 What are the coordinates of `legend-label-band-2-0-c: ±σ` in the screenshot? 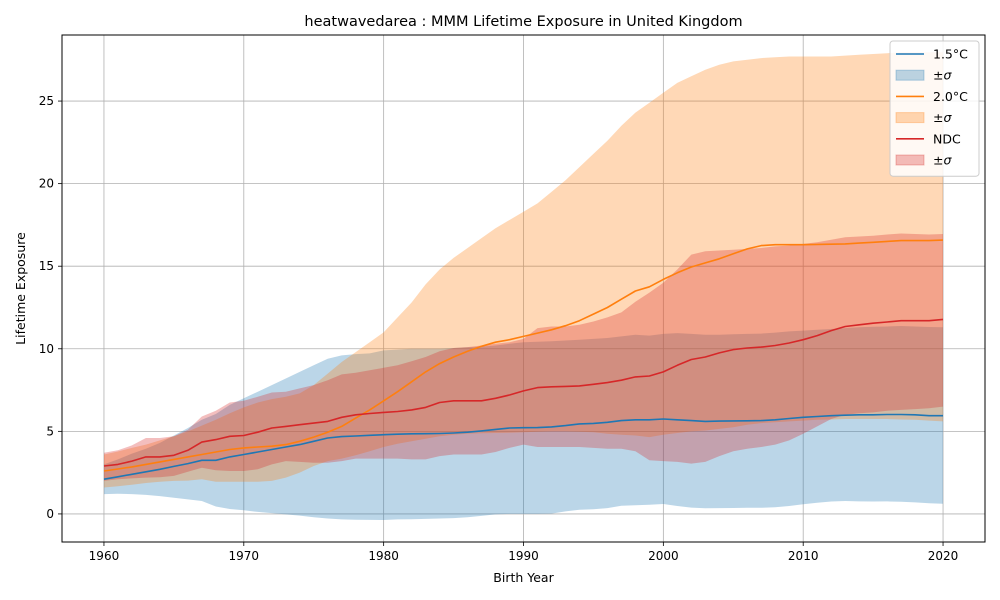 It's located at (942, 117).